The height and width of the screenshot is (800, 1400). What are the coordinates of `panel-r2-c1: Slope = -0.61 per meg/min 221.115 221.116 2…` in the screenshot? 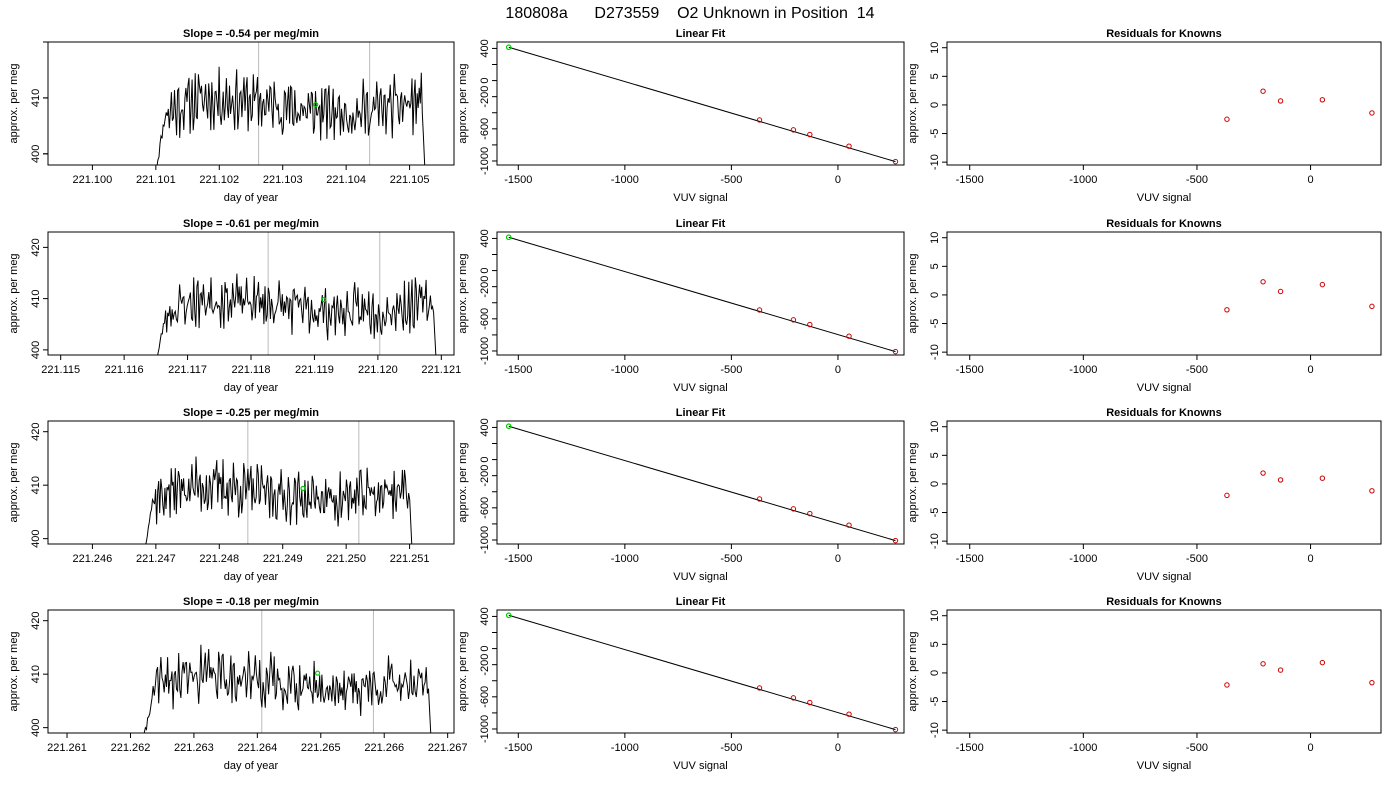 It's located at (234, 306).